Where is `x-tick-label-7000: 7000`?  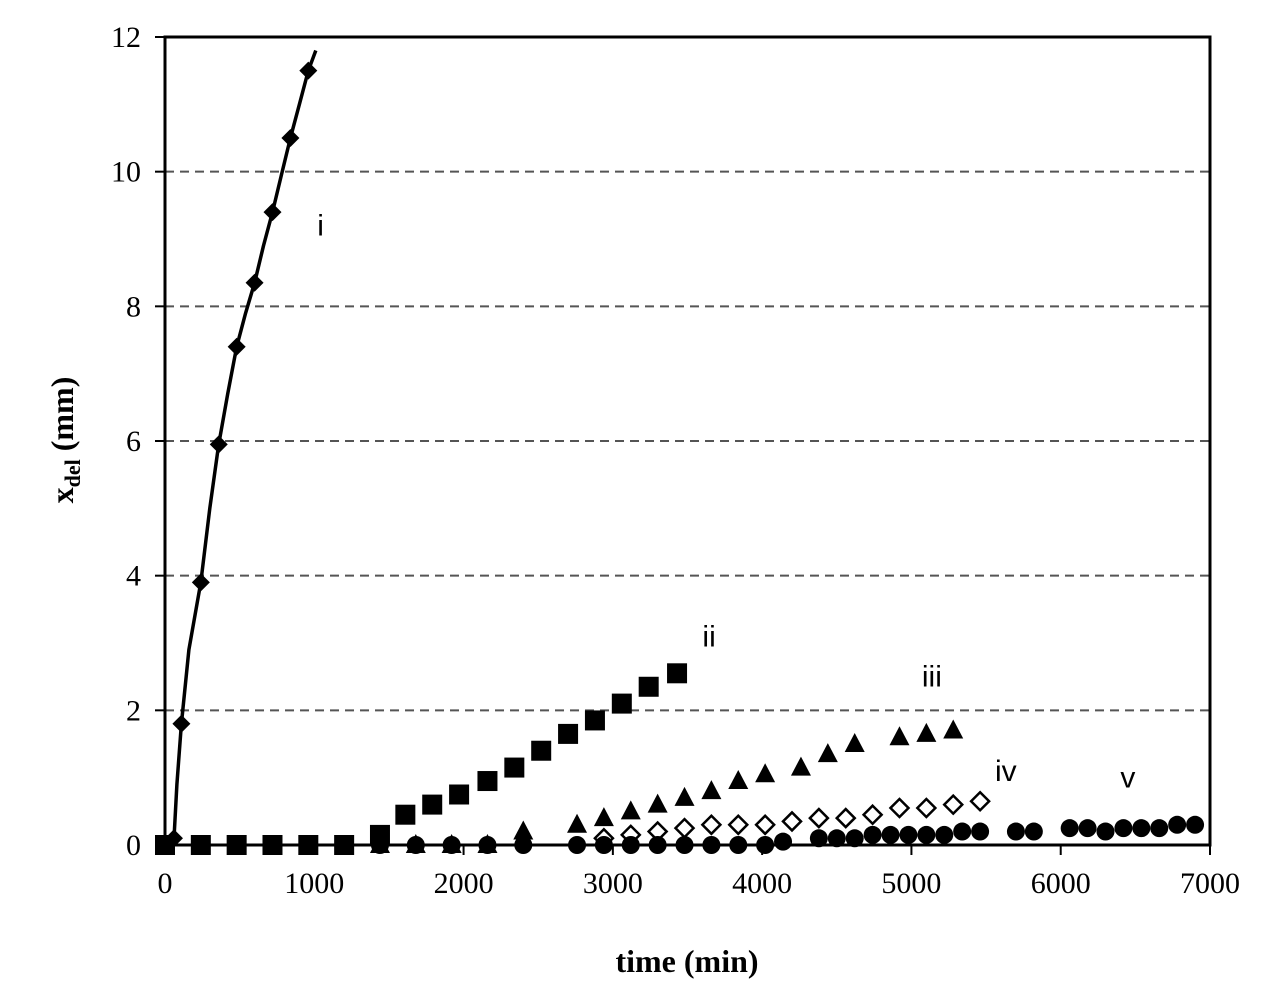 x-tick-label-7000: 7000 is located at coordinates (1210, 883).